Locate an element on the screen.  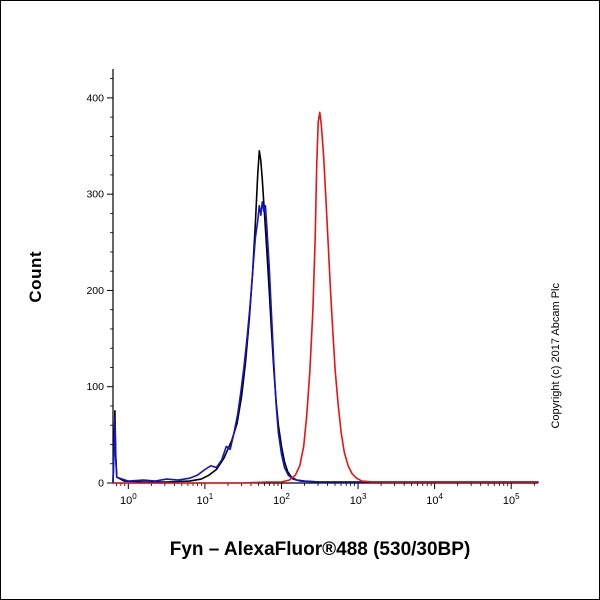
x-tick-label: 10² is located at coordinates (281, 499).